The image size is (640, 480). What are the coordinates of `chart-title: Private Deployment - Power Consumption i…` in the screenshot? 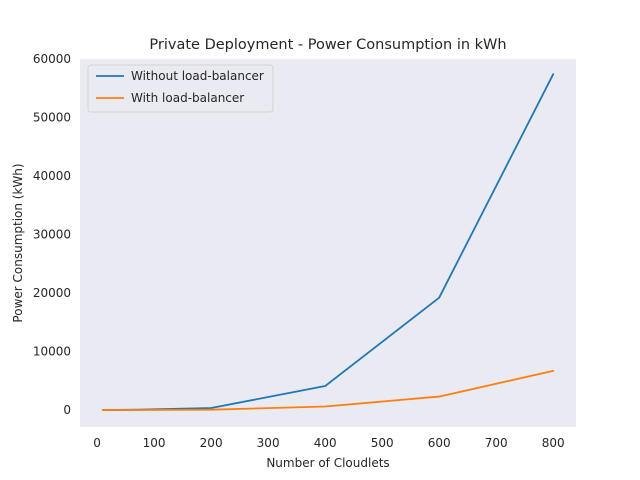 It's located at (327, 45).